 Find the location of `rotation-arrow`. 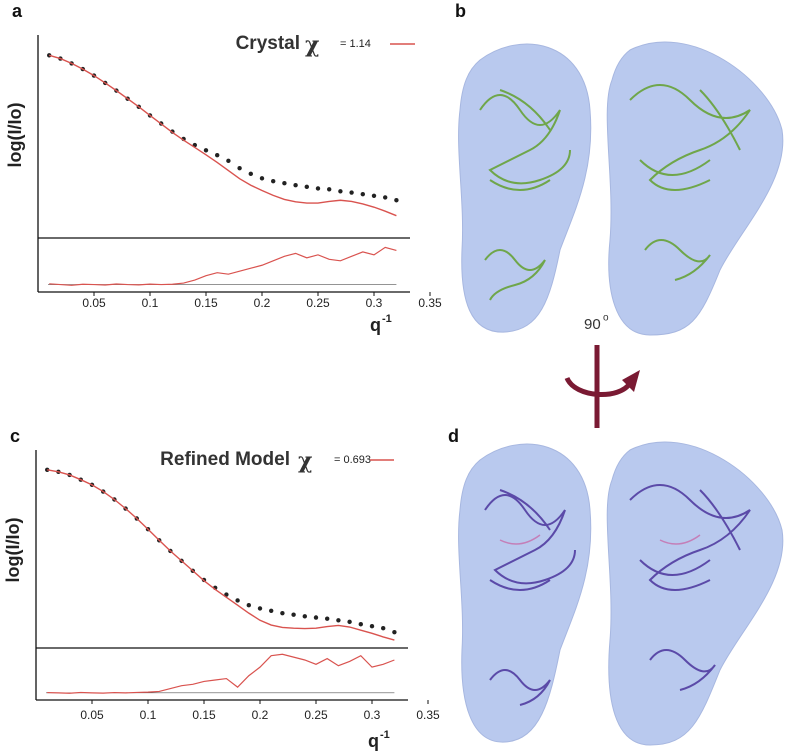

rotation-arrow is located at coordinates (602, 386).